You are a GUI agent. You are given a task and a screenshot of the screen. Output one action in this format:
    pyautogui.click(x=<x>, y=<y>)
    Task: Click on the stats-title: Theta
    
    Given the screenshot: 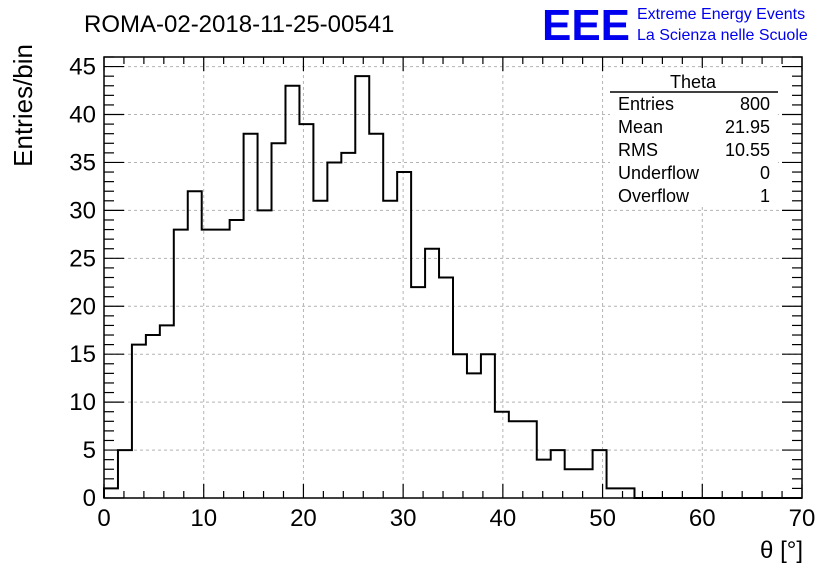 What is the action you would take?
    pyautogui.click(x=693, y=82)
    